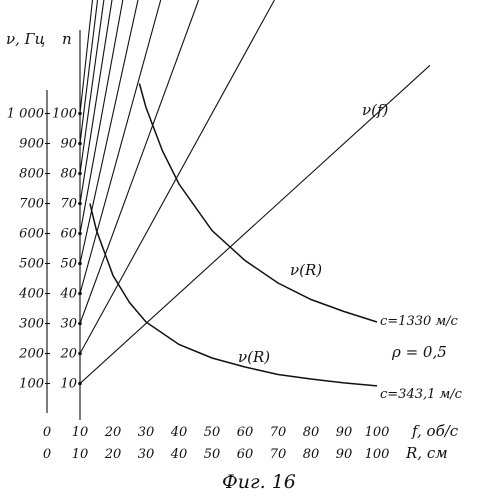 This screenshot has height=500, width=484. What do you see at coordinates (212, 454) in the screenshot?
I see `r-tick-label: 50` at bounding box center [212, 454].